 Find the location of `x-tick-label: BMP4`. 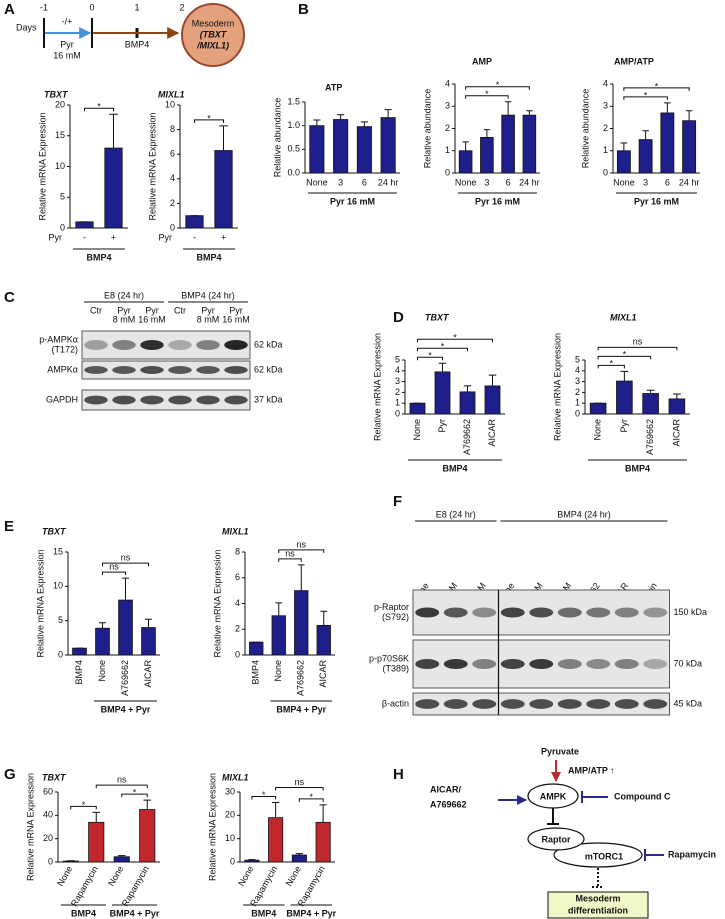

x-tick-label: BMP4 is located at coordinates (256, 672).